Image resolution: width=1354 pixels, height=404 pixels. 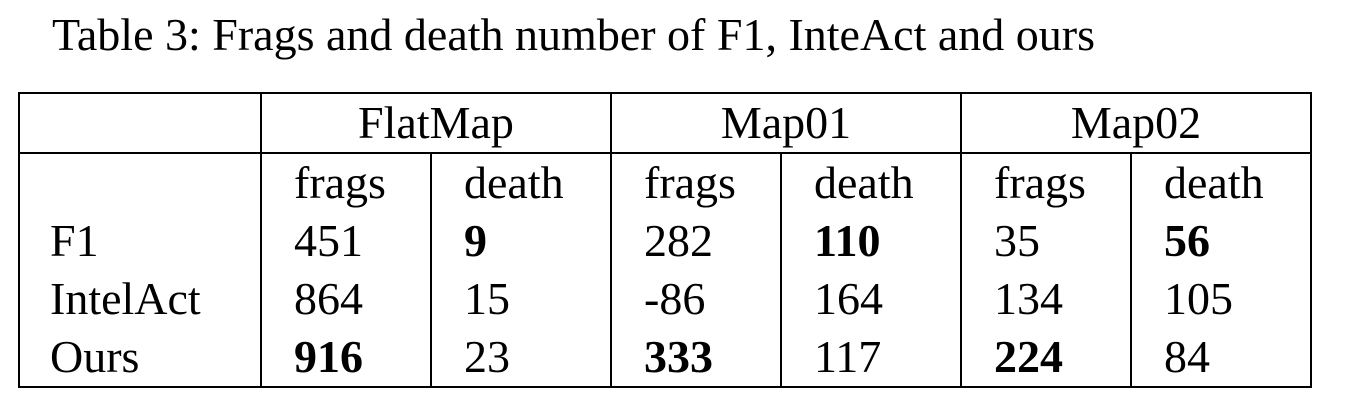 I want to click on subheader-empty, so click(x=140, y=182).